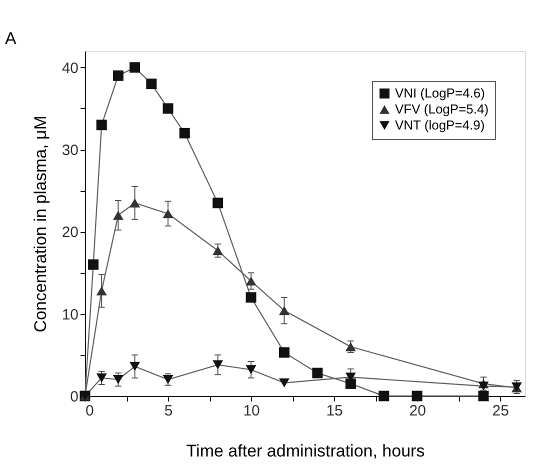  What do you see at coordinates (442, 109) in the screenshot?
I see `legend-label: VFV (LogP=5.4)` at bounding box center [442, 109].